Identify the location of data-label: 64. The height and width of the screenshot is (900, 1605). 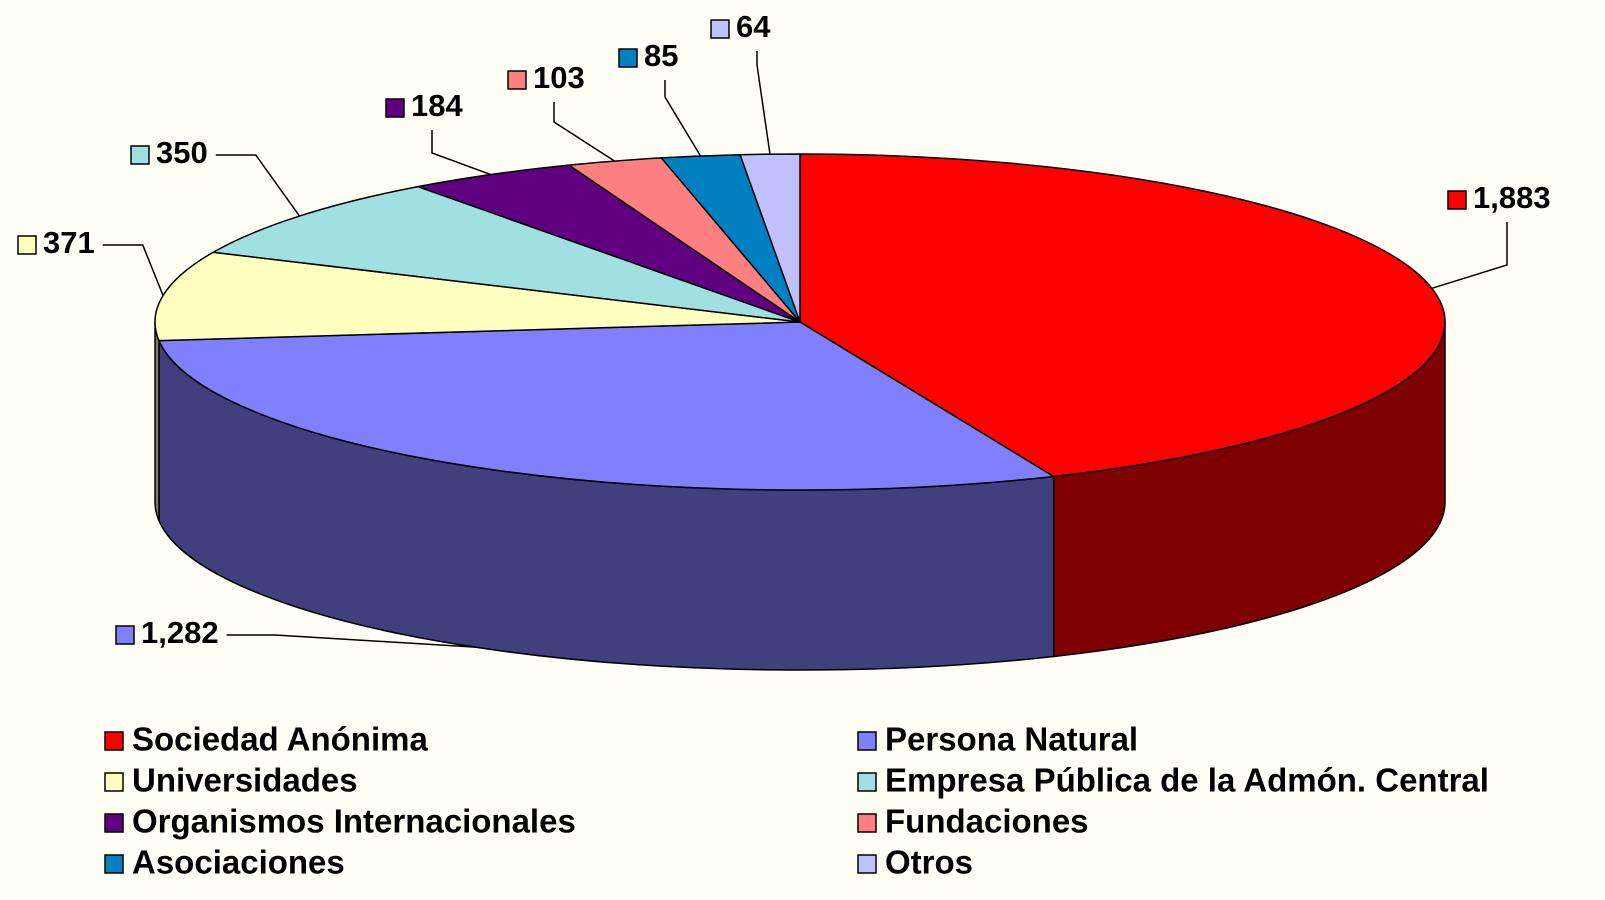
(753, 26).